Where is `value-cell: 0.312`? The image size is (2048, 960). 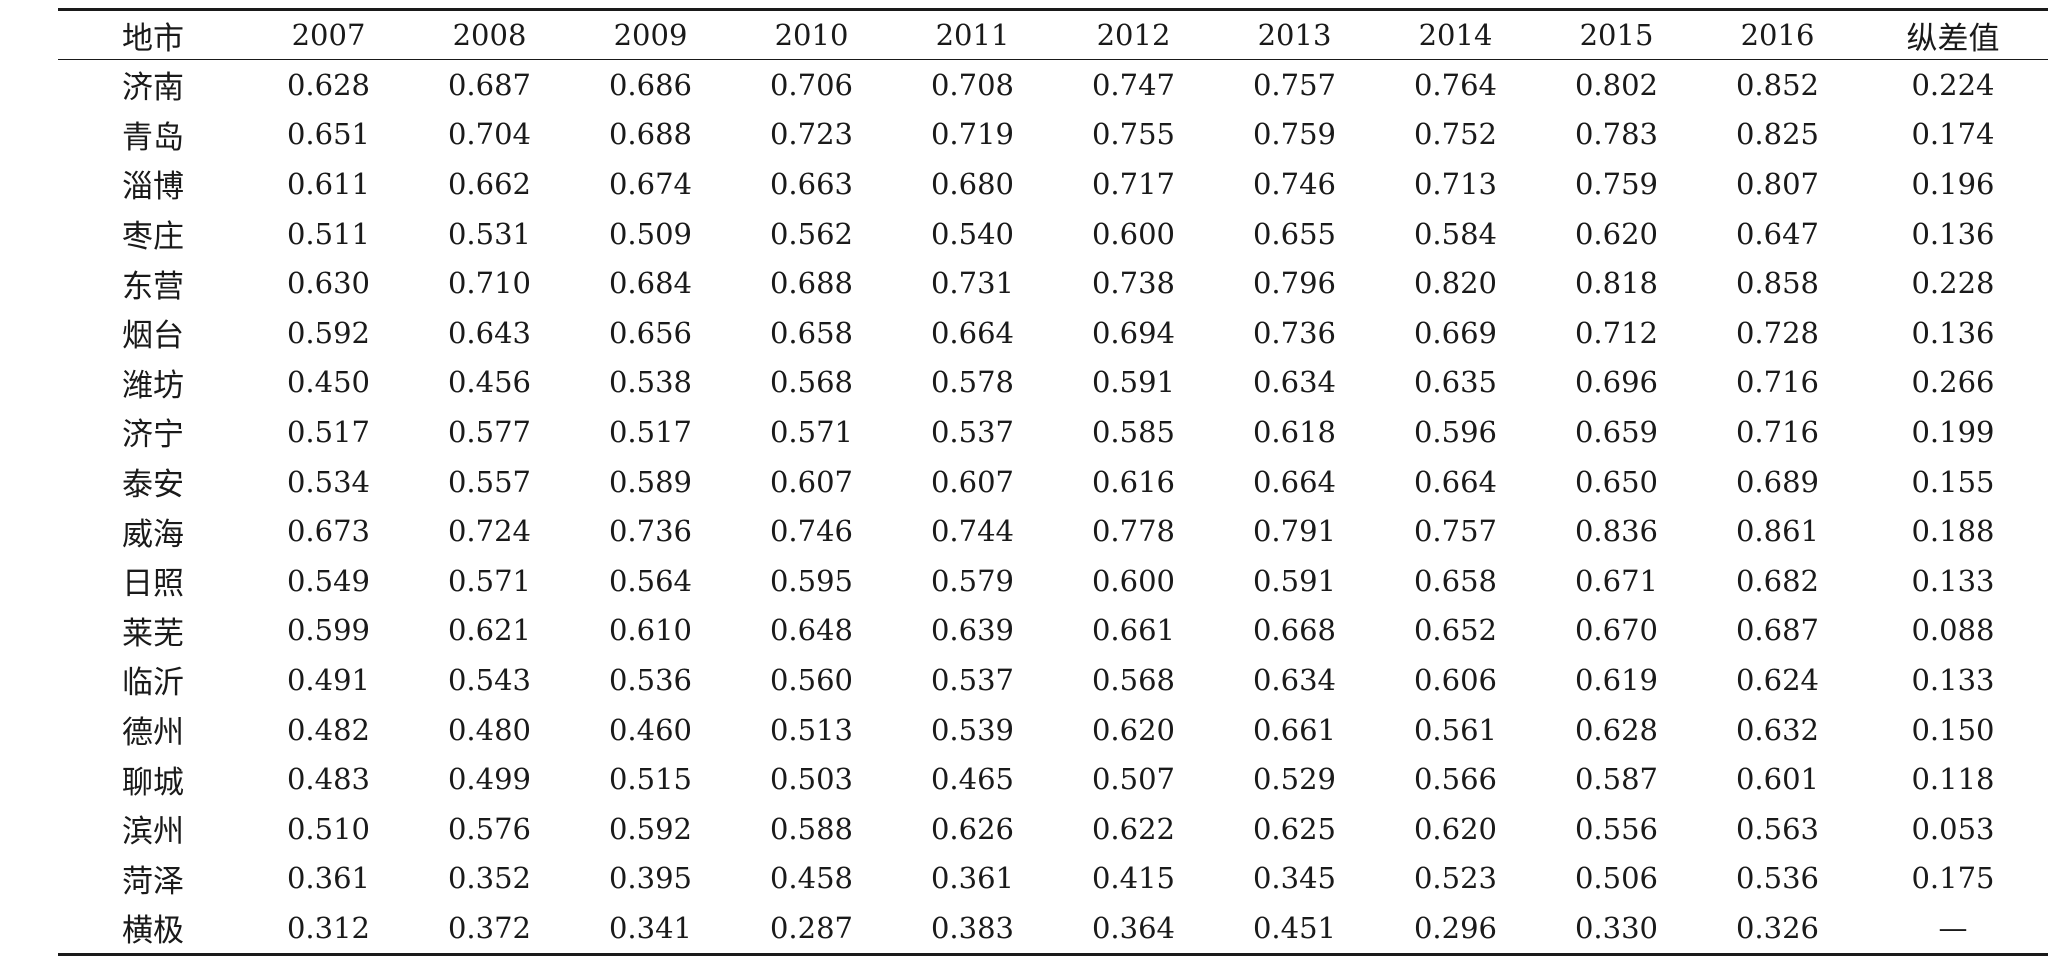 value-cell: 0.312 is located at coordinates (328, 927).